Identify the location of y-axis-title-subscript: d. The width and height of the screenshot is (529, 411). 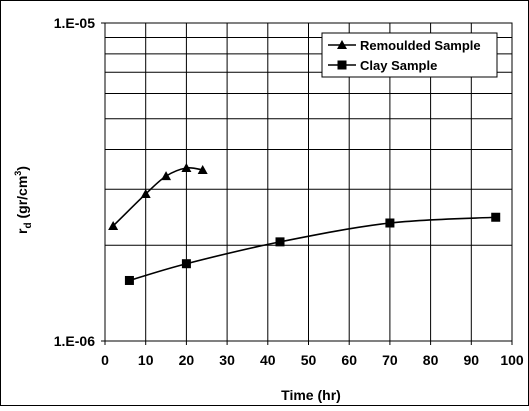
(28, 225).